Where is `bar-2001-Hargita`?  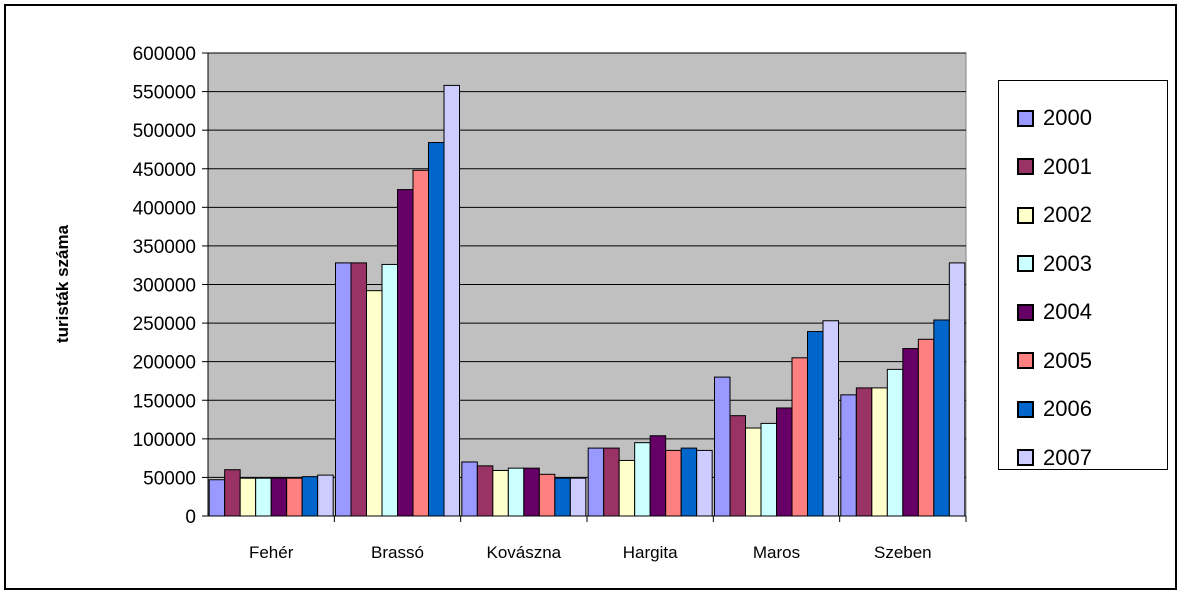 bar-2001-Hargita is located at coordinates (611, 482).